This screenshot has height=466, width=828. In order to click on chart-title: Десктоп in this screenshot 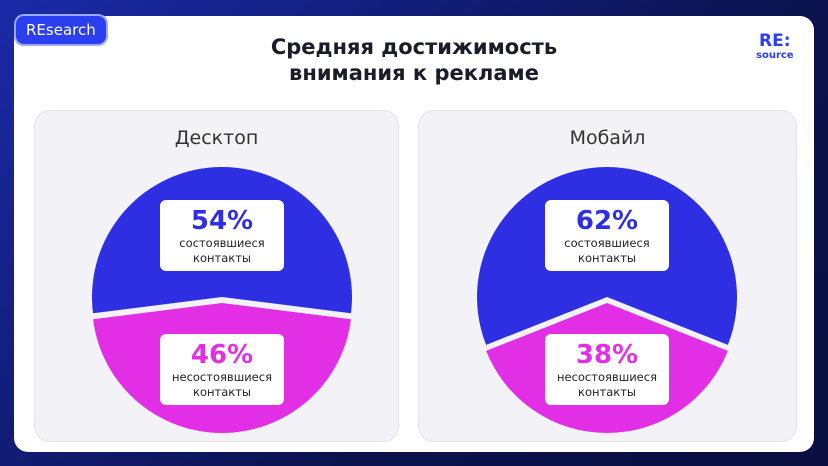, I will do `click(216, 138)`.